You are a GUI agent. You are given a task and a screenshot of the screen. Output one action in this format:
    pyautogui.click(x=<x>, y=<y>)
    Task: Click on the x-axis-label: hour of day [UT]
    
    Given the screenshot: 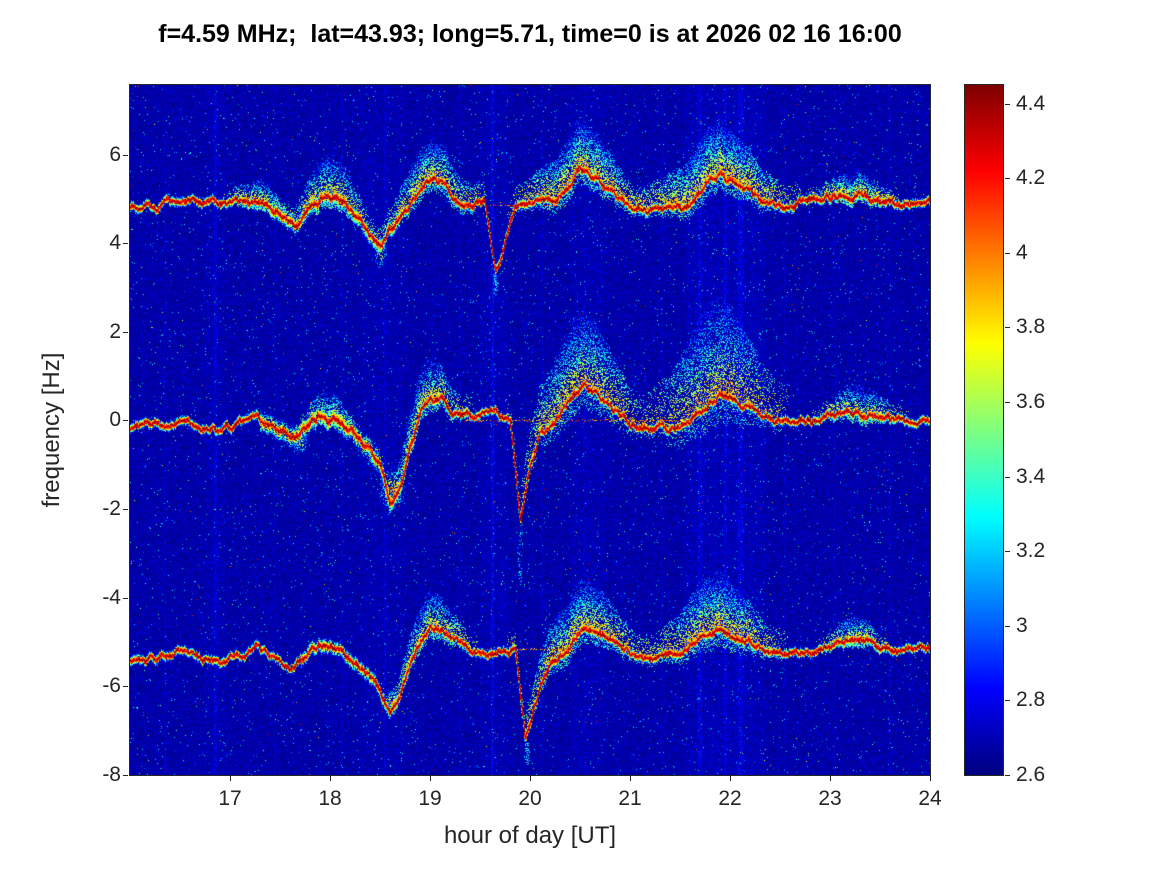 What is the action you would take?
    pyautogui.click(x=530, y=835)
    